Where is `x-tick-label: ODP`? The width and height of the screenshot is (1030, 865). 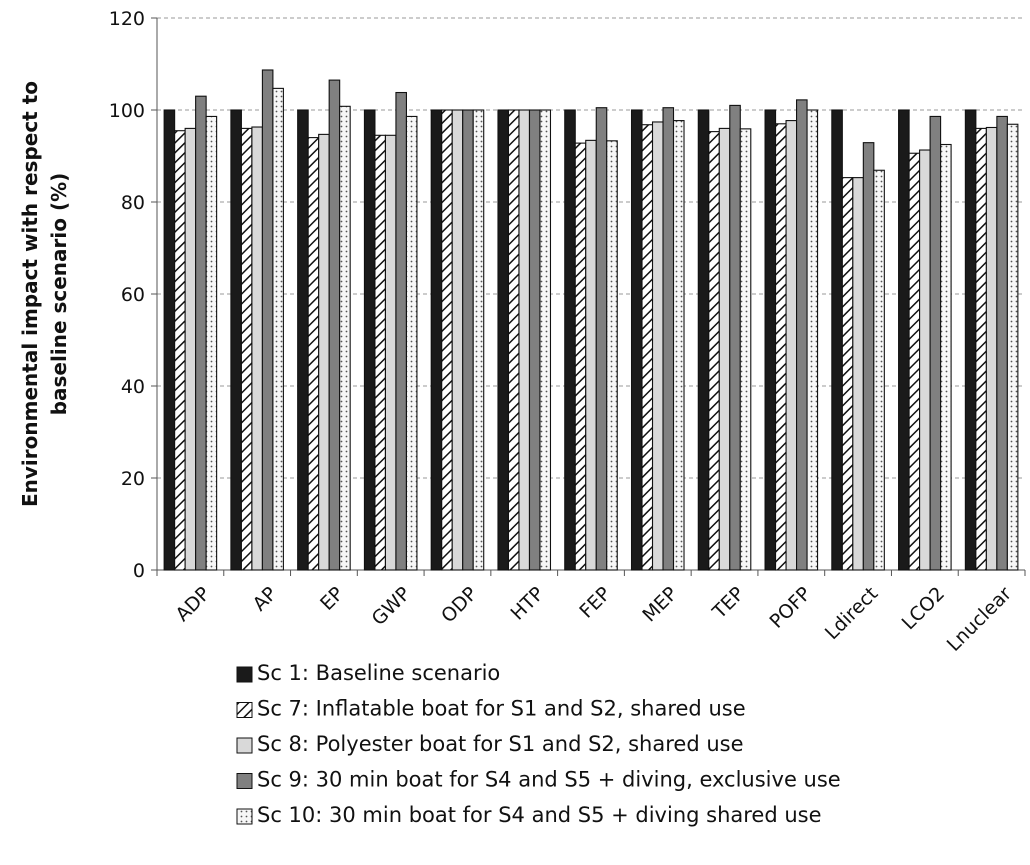
x-tick-label: ODP is located at coordinates (459, 605).